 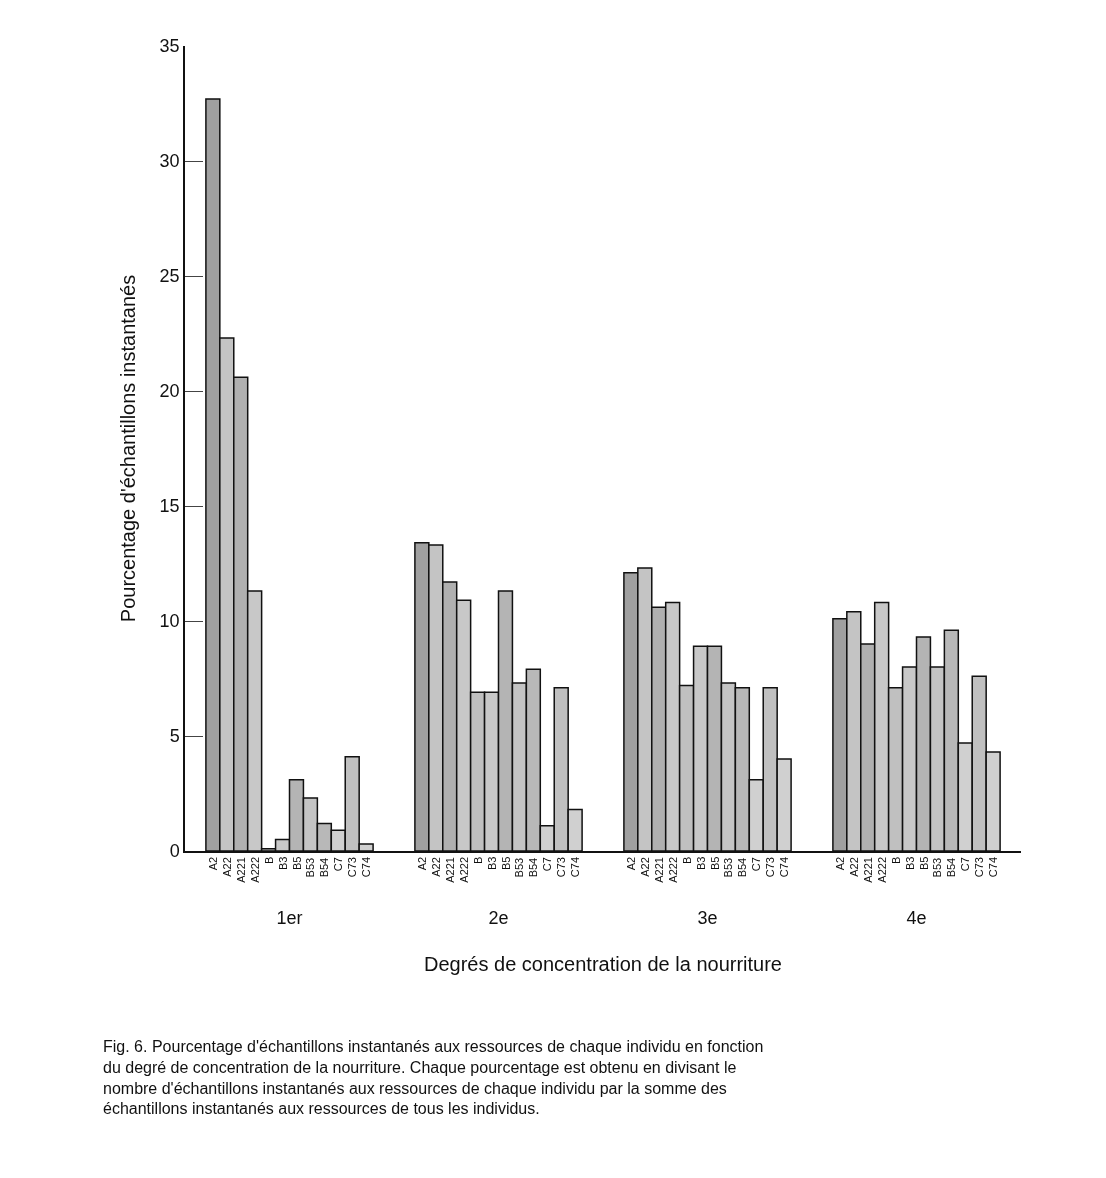 I want to click on x-axis-title: Degrés de concentration de la nourriture, so click(x=603, y=964).